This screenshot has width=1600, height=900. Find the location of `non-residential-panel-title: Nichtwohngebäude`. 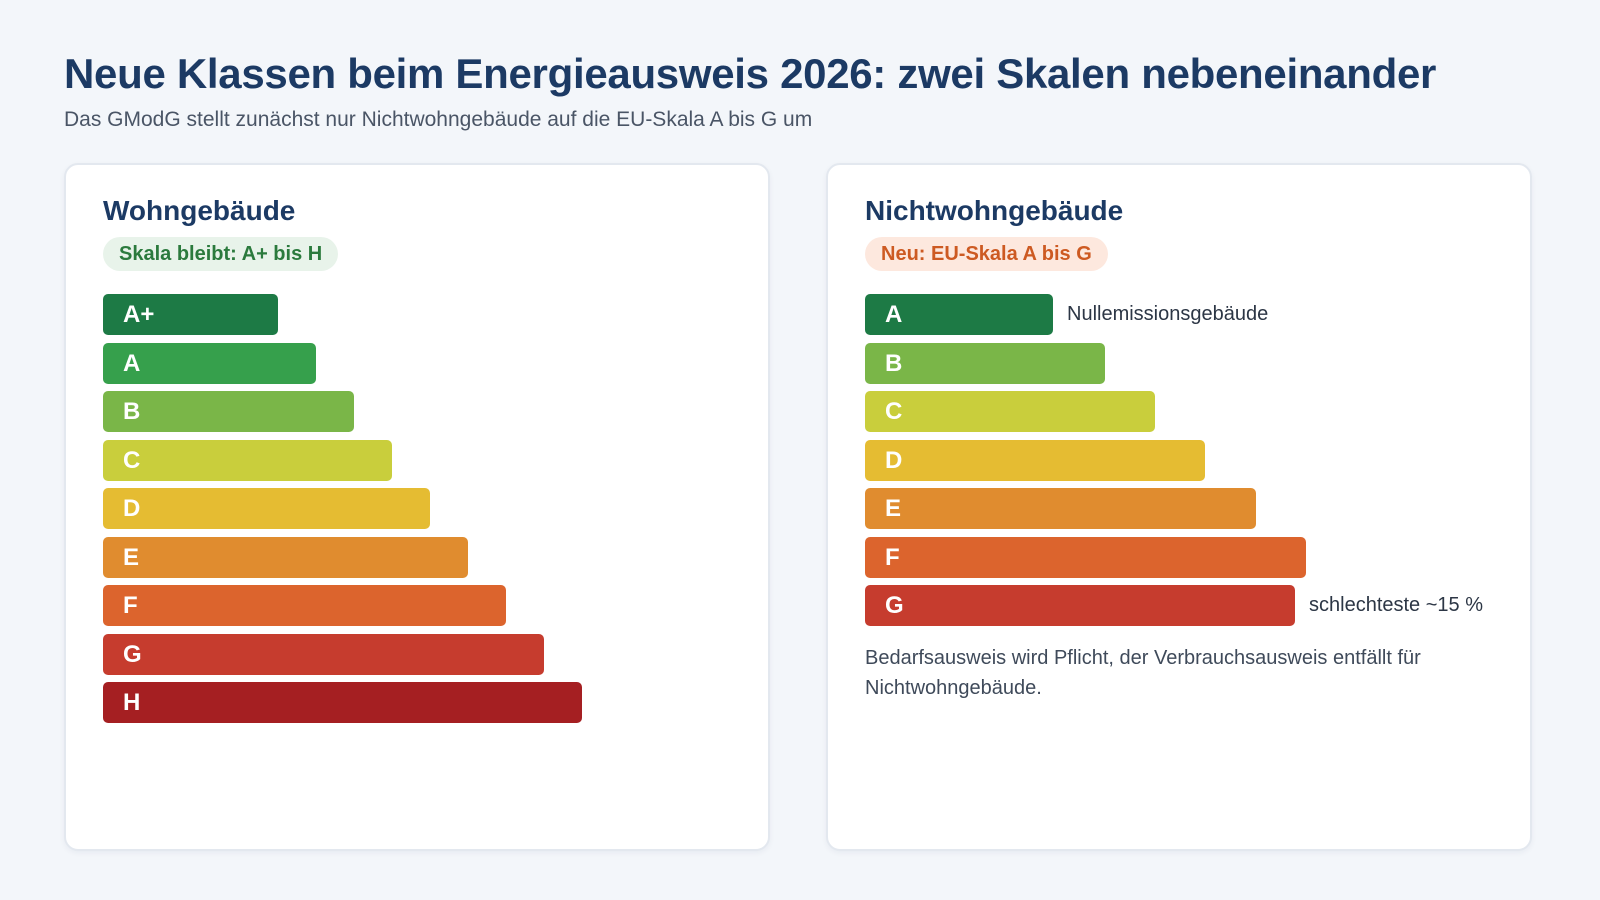

non-residential-panel-title: Nichtwohngebäude is located at coordinates (994, 210).